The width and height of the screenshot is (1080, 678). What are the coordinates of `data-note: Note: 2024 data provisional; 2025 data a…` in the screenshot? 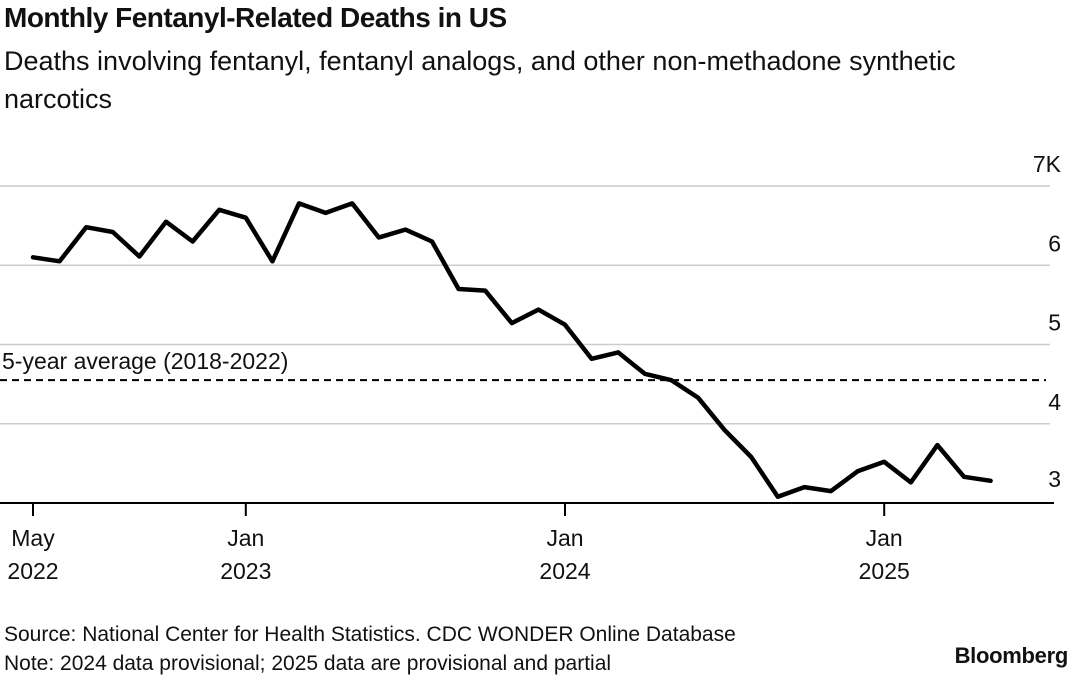 It's located at (308, 663).